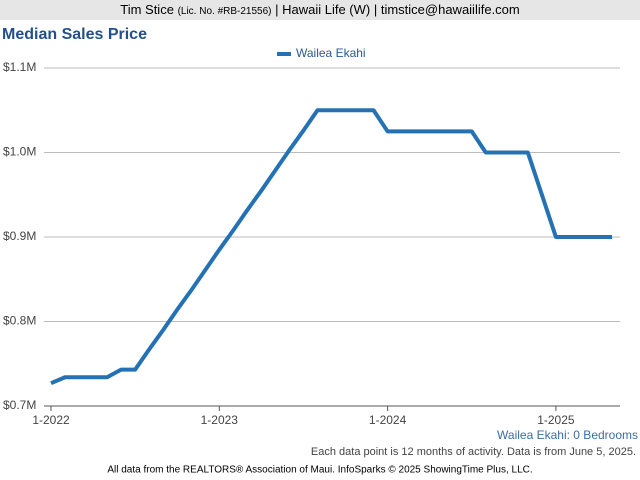 The width and height of the screenshot is (640, 480). What do you see at coordinates (19, 152) in the screenshot?
I see `y-tick-label: $1.0M` at bounding box center [19, 152].